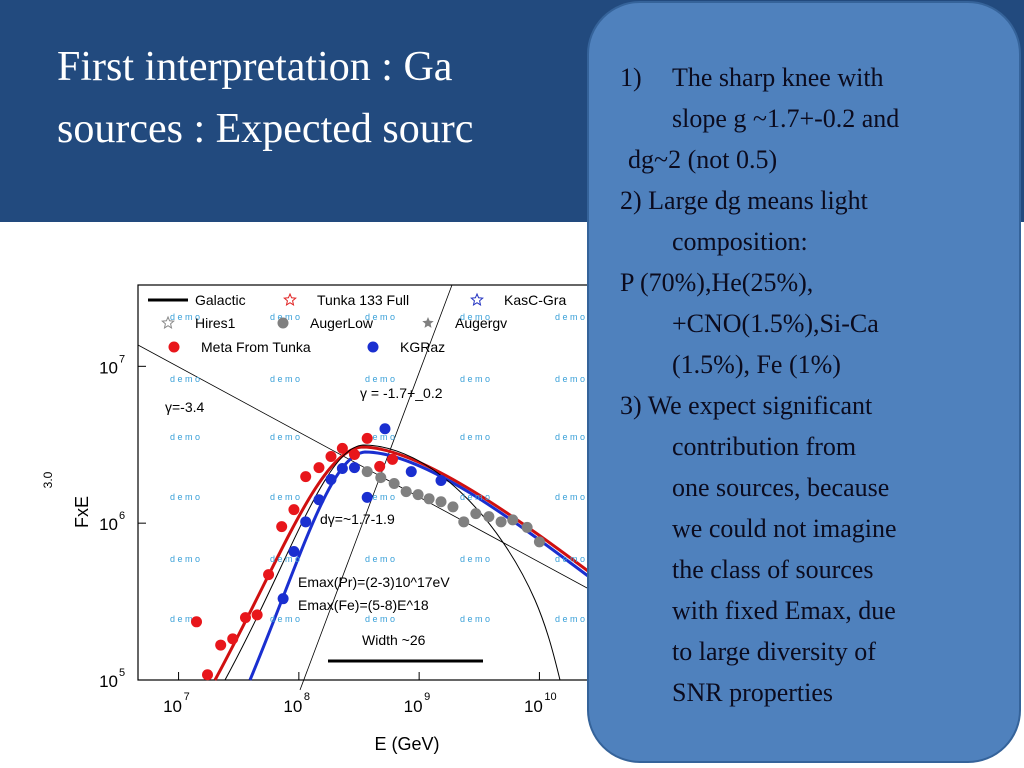 The height and width of the screenshot is (768, 1024). What do you see at coordinates (82, 512) in the screenshot?
I see `y-axis-label: FxE` at bounding box center [82, 512].